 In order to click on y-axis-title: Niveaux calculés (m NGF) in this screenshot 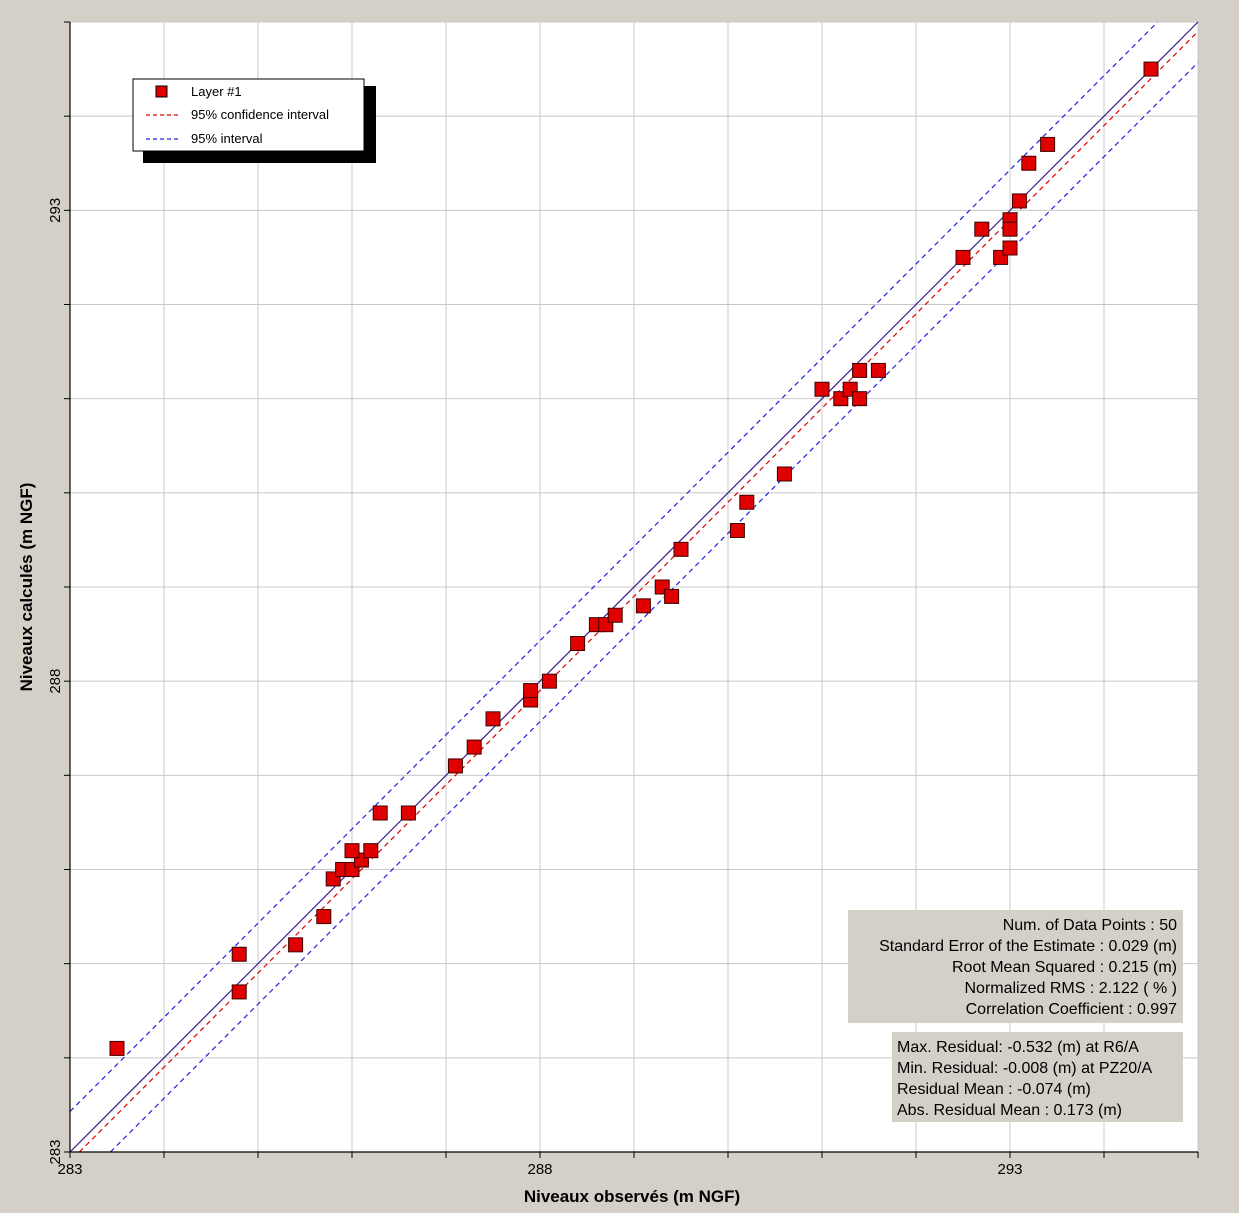, I will do `click(26, 587)`.